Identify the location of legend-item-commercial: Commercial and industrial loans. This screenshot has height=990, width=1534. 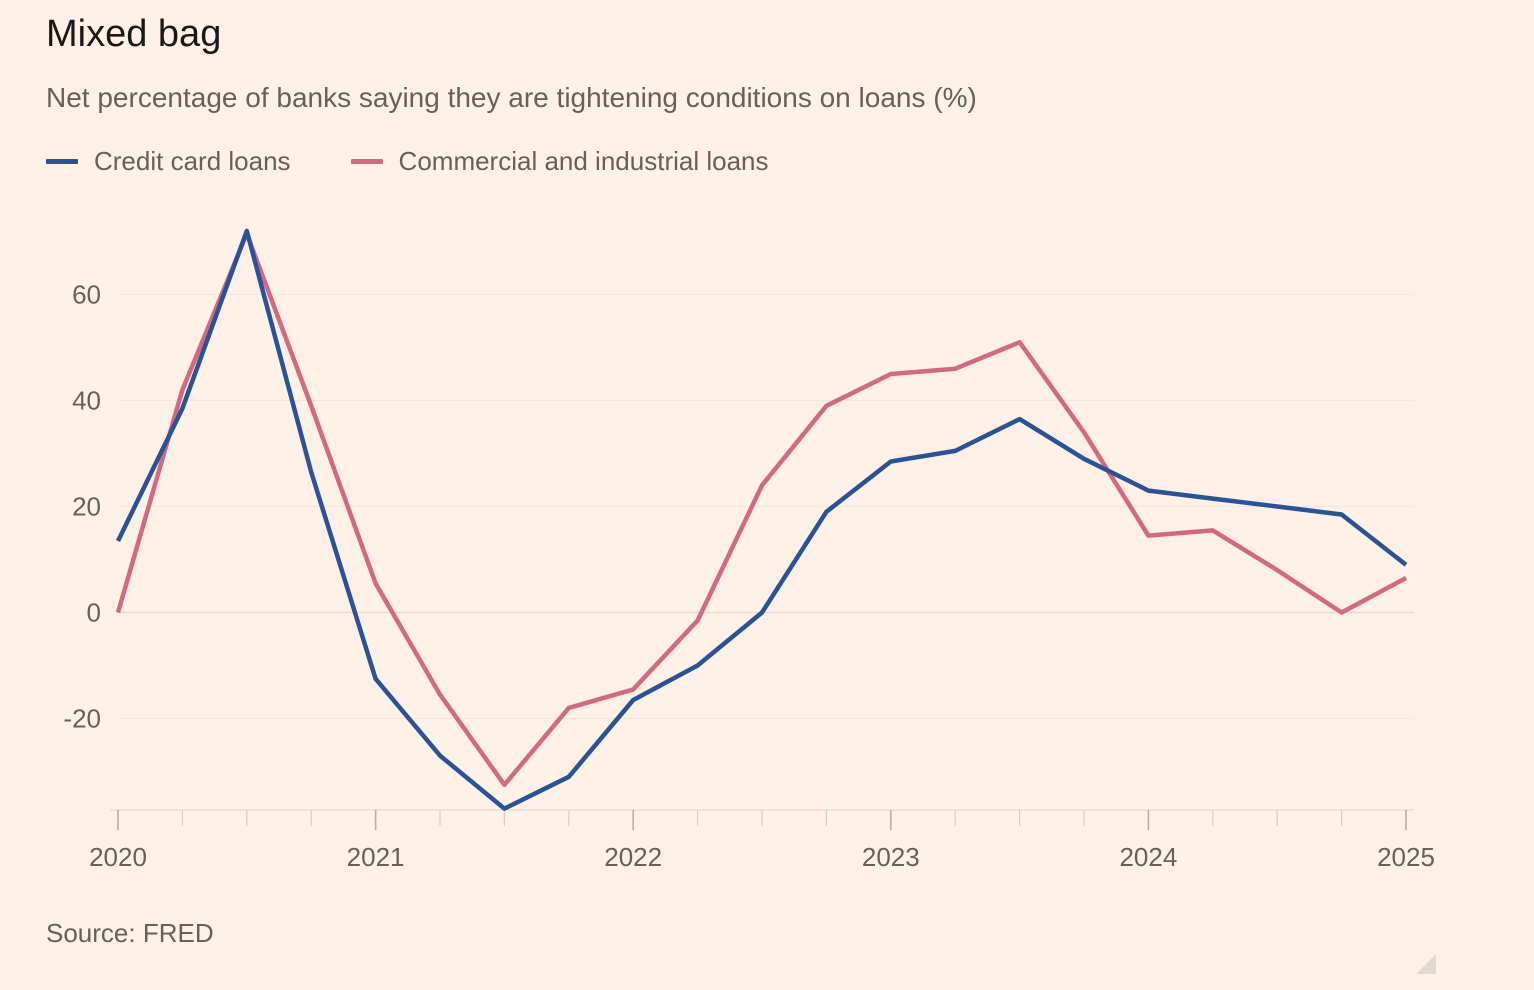
(559, 161).